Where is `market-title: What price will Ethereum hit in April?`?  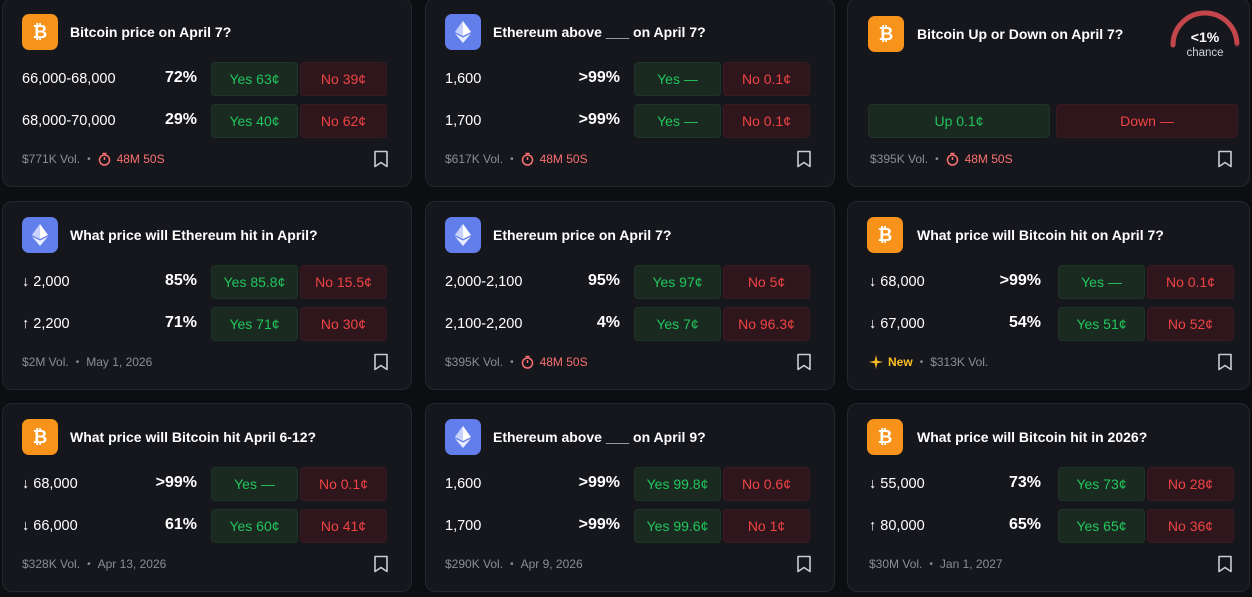
market-title: What price will Ethereum hit in April? is located at coordinates (194, 235).